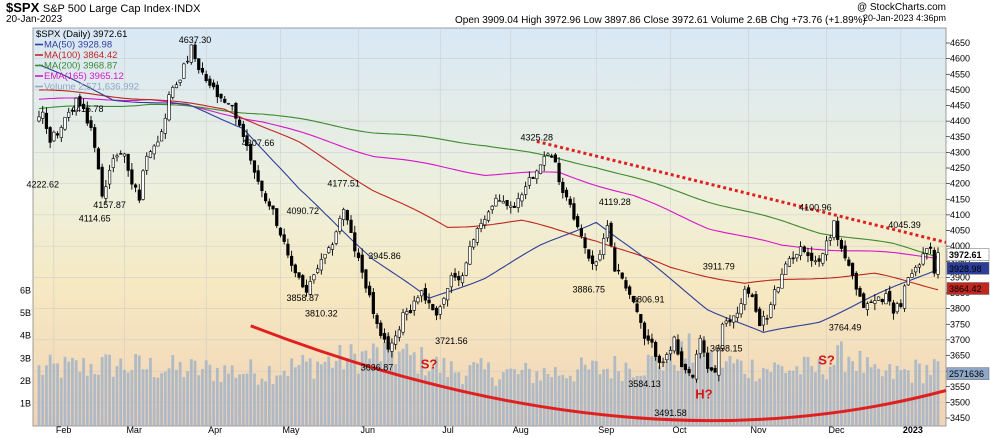  Describe the element at coordinates (960, 402) in the screenshot. I see `price-tick-label: 3500` at that location.